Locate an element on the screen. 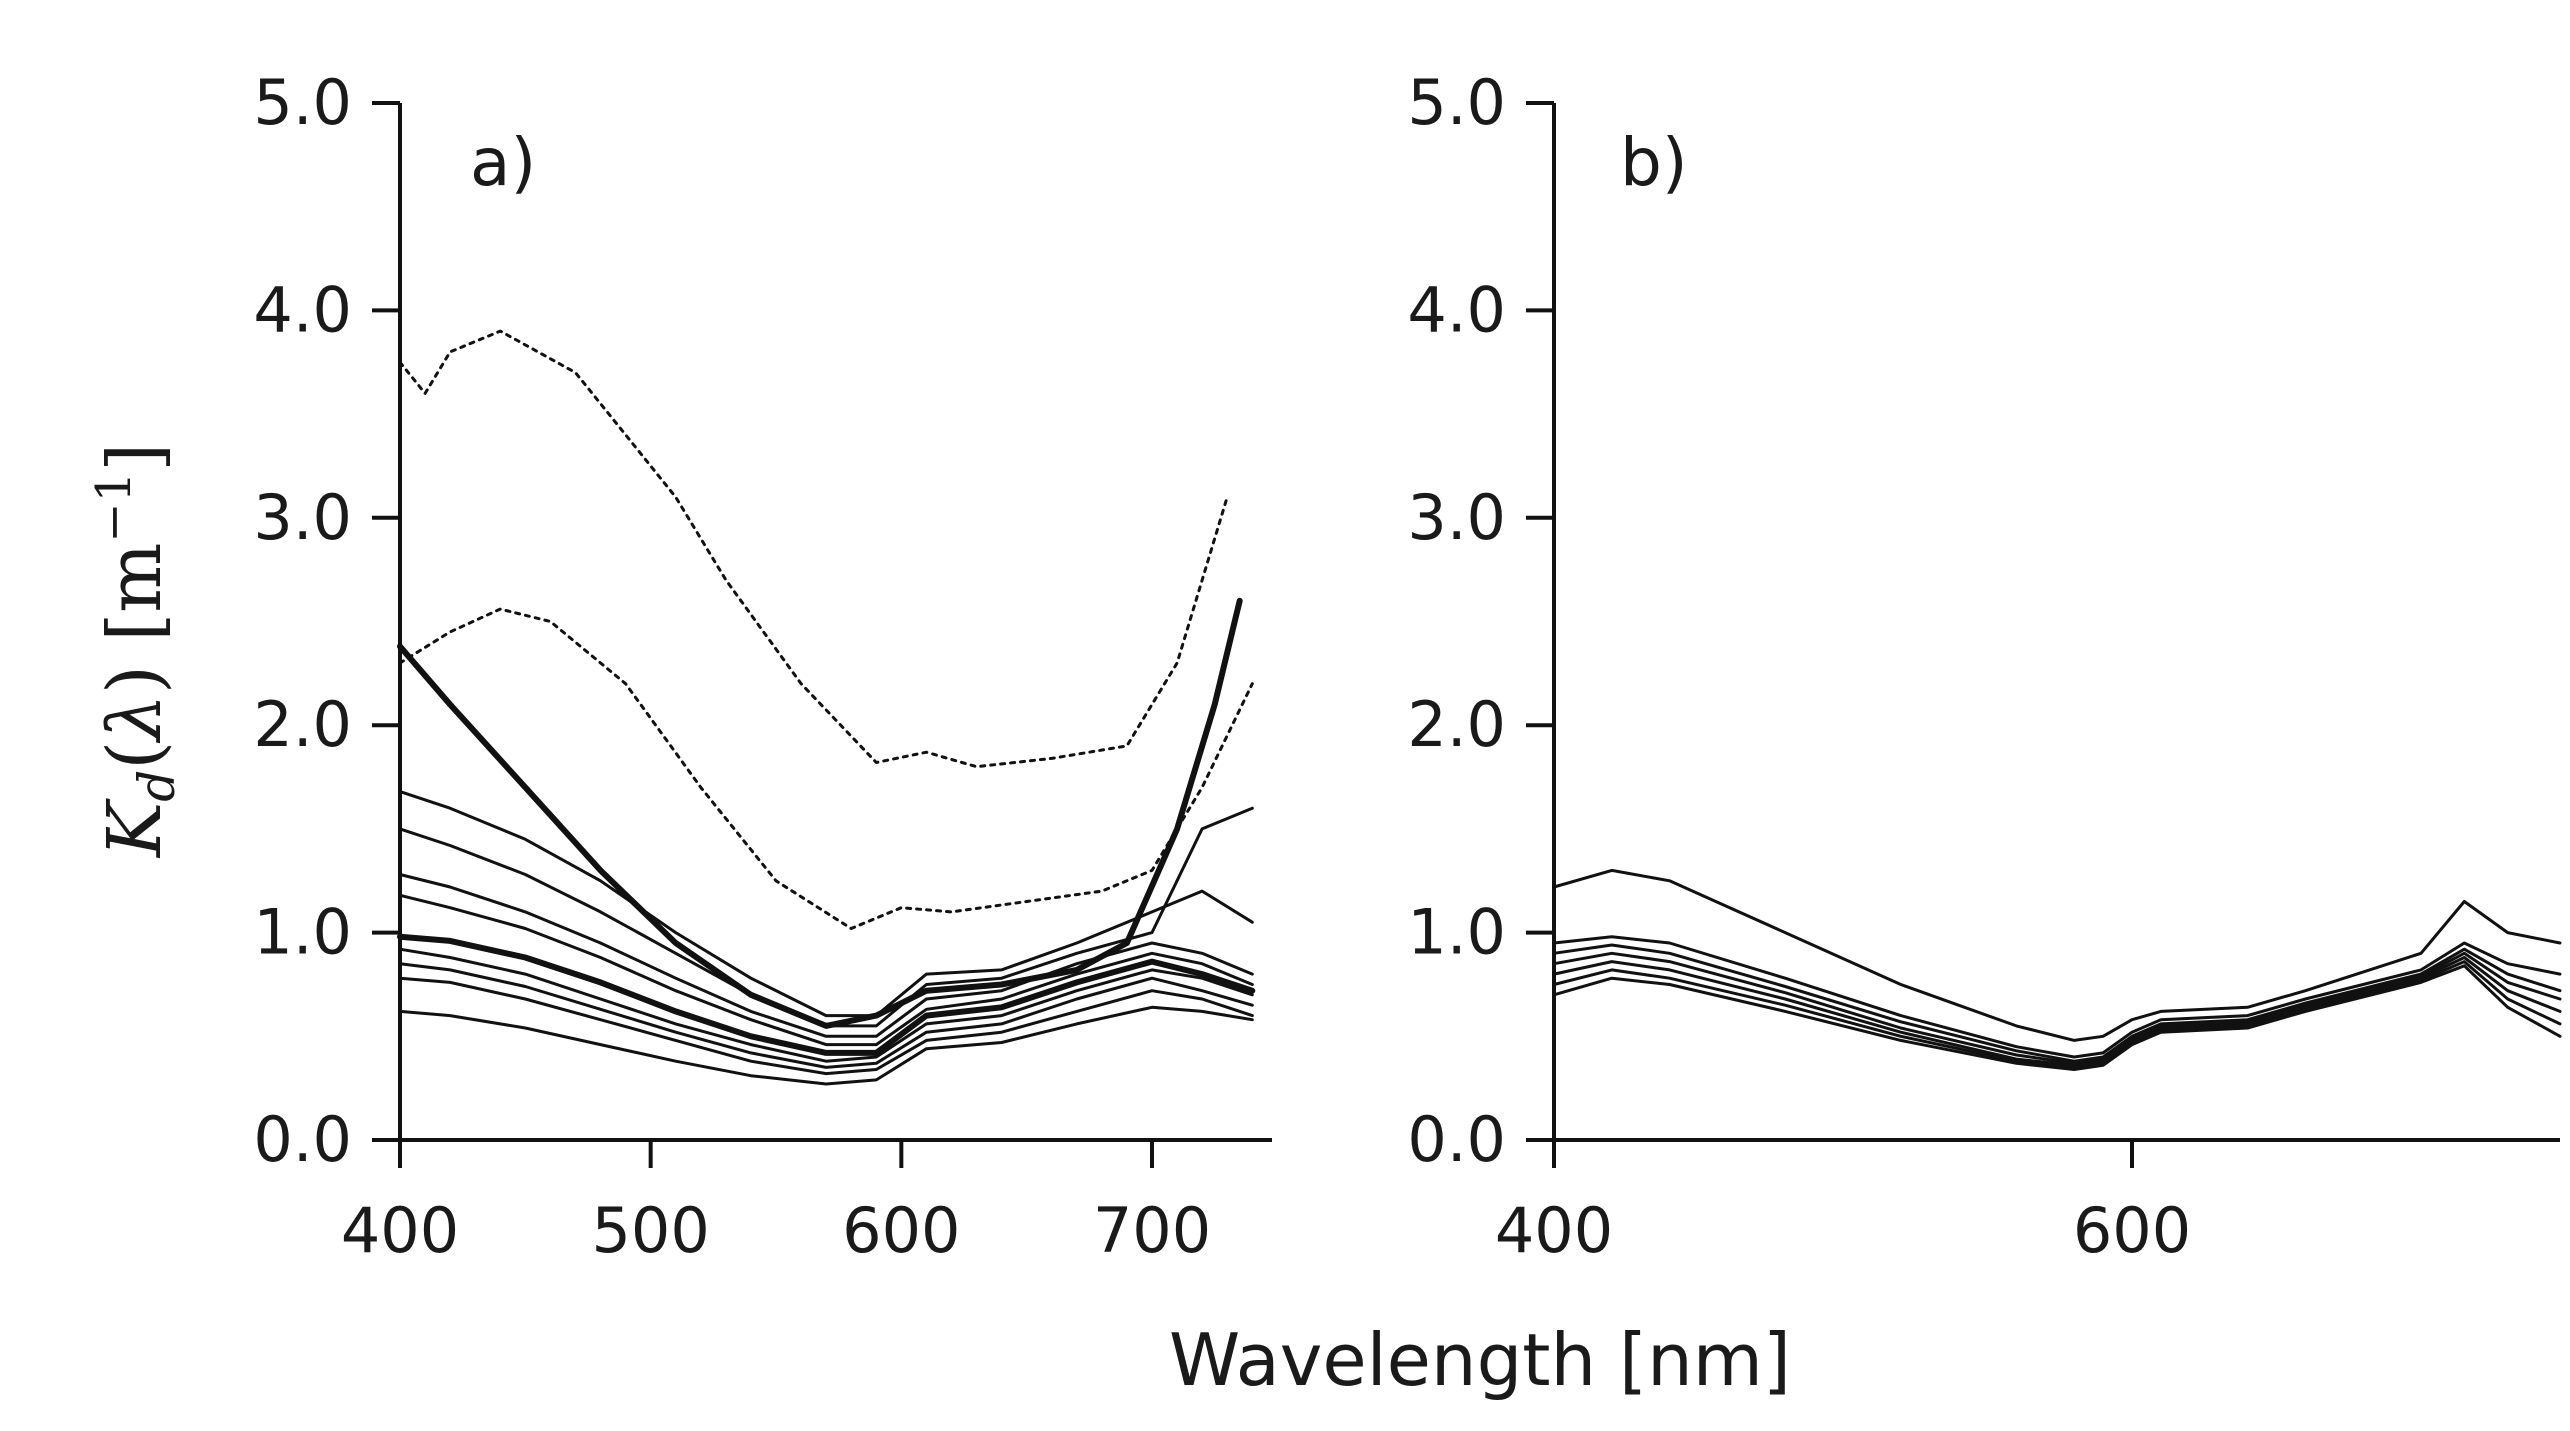  panel-b-label: b) is located at coordinates (1654, 162).